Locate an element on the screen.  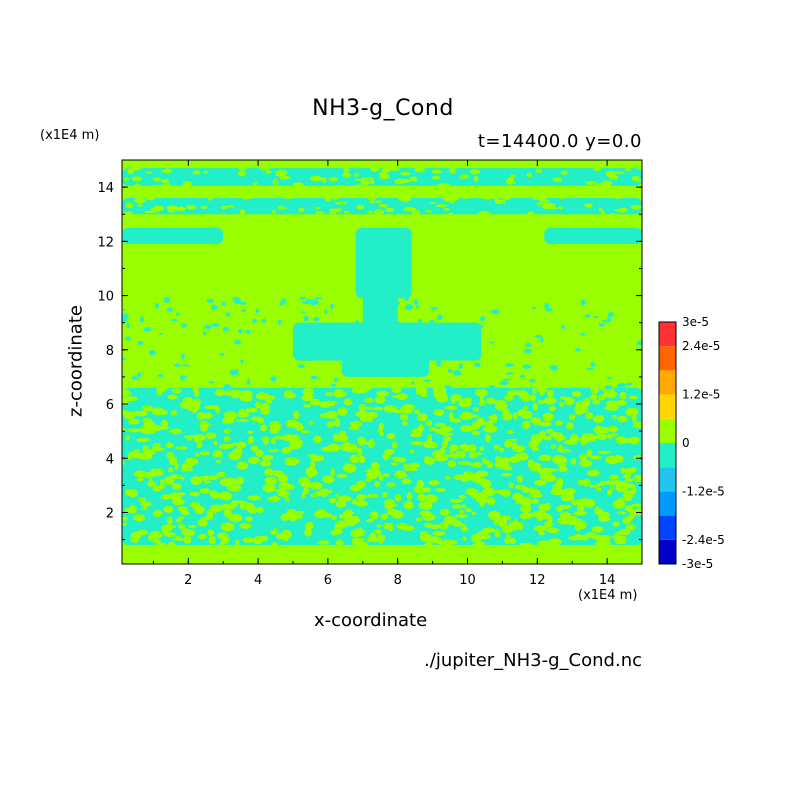
colorbar-label: 2.4e-5 is located at coordinates (701, 346).